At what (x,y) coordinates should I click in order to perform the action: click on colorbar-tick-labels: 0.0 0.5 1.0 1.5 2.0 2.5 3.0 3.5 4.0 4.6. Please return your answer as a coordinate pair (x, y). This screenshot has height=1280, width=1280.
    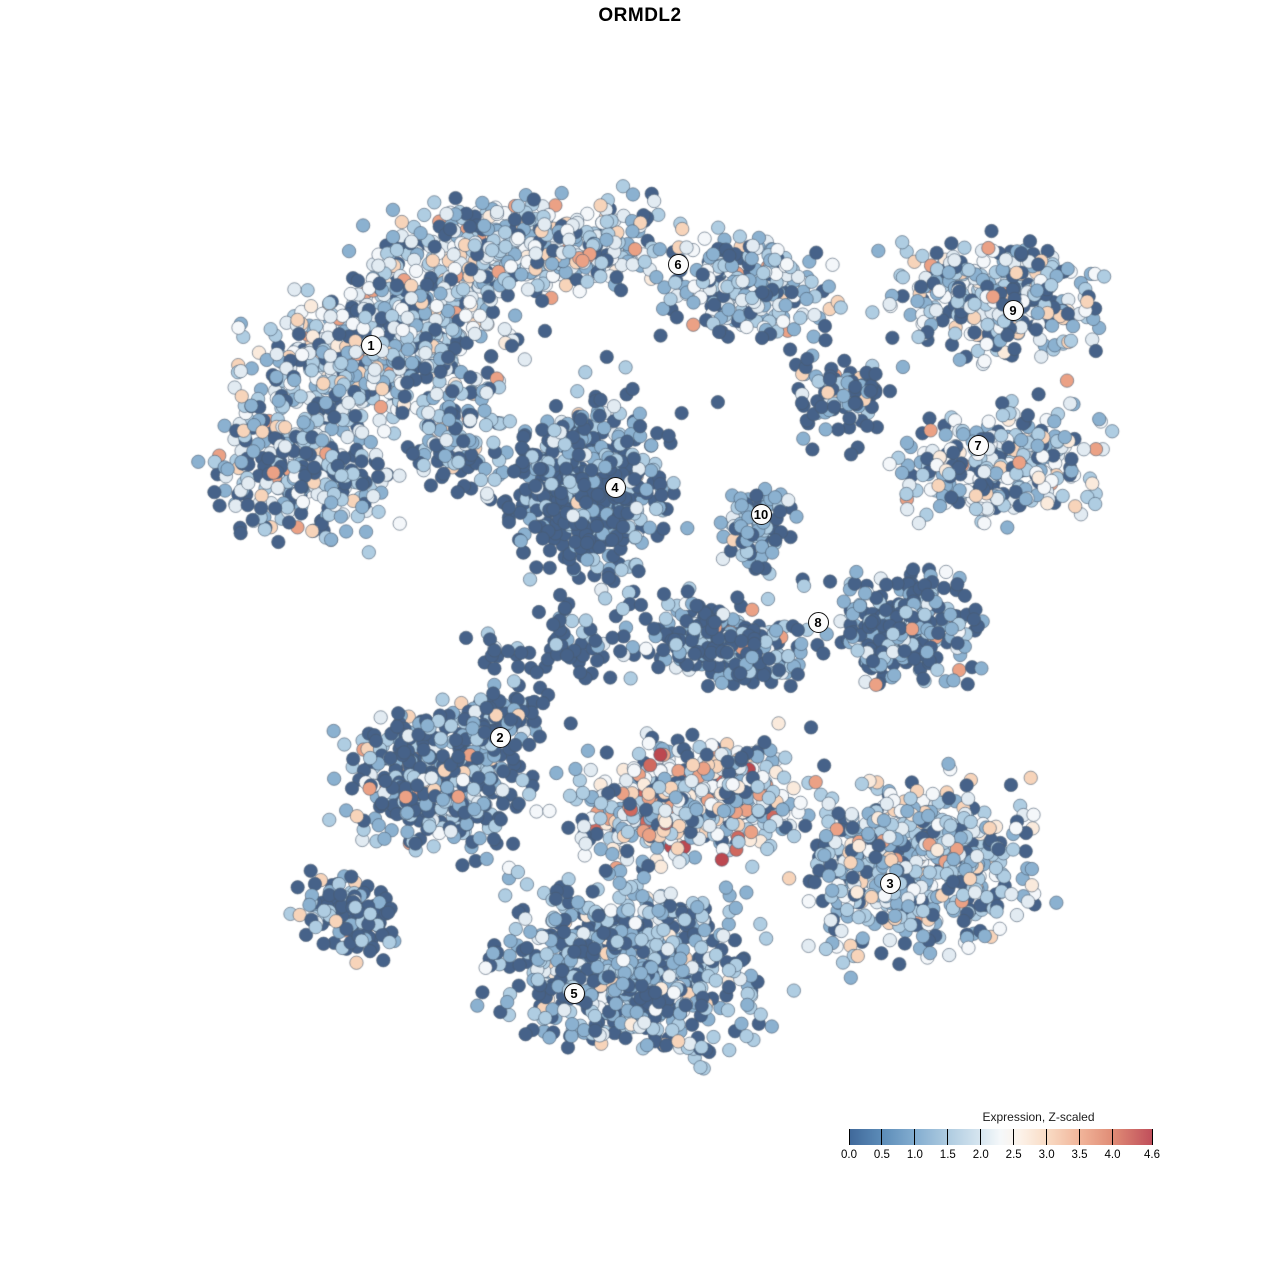
    Looking at the image, I should click on (1000, 1156).